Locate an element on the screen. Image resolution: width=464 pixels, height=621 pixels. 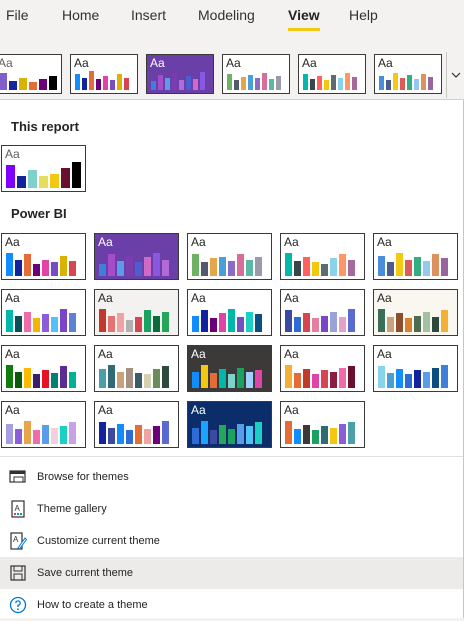
browse-themes-item: Browse for themes is located at coordinates (231, 477).